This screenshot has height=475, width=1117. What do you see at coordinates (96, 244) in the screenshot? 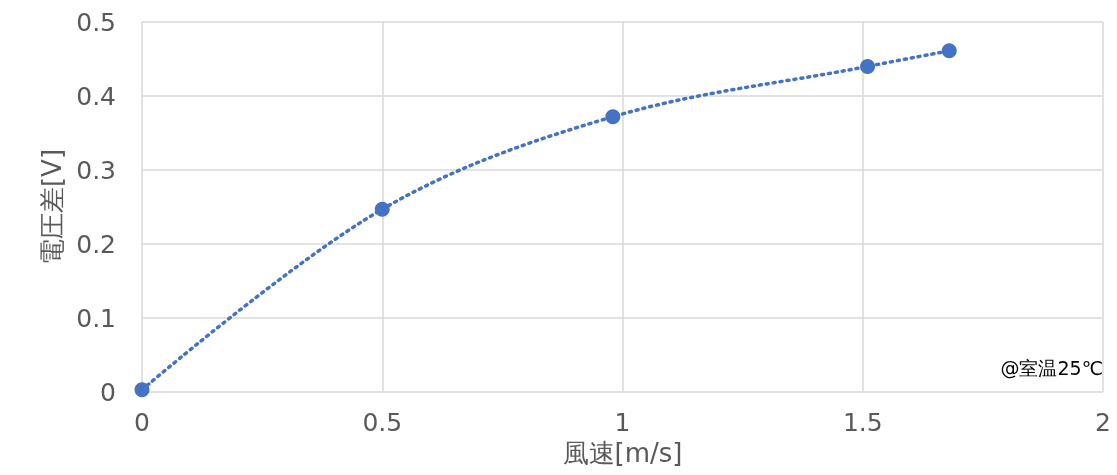
I see `y-tick-label: 0.2` at bounding box center [96, 244].